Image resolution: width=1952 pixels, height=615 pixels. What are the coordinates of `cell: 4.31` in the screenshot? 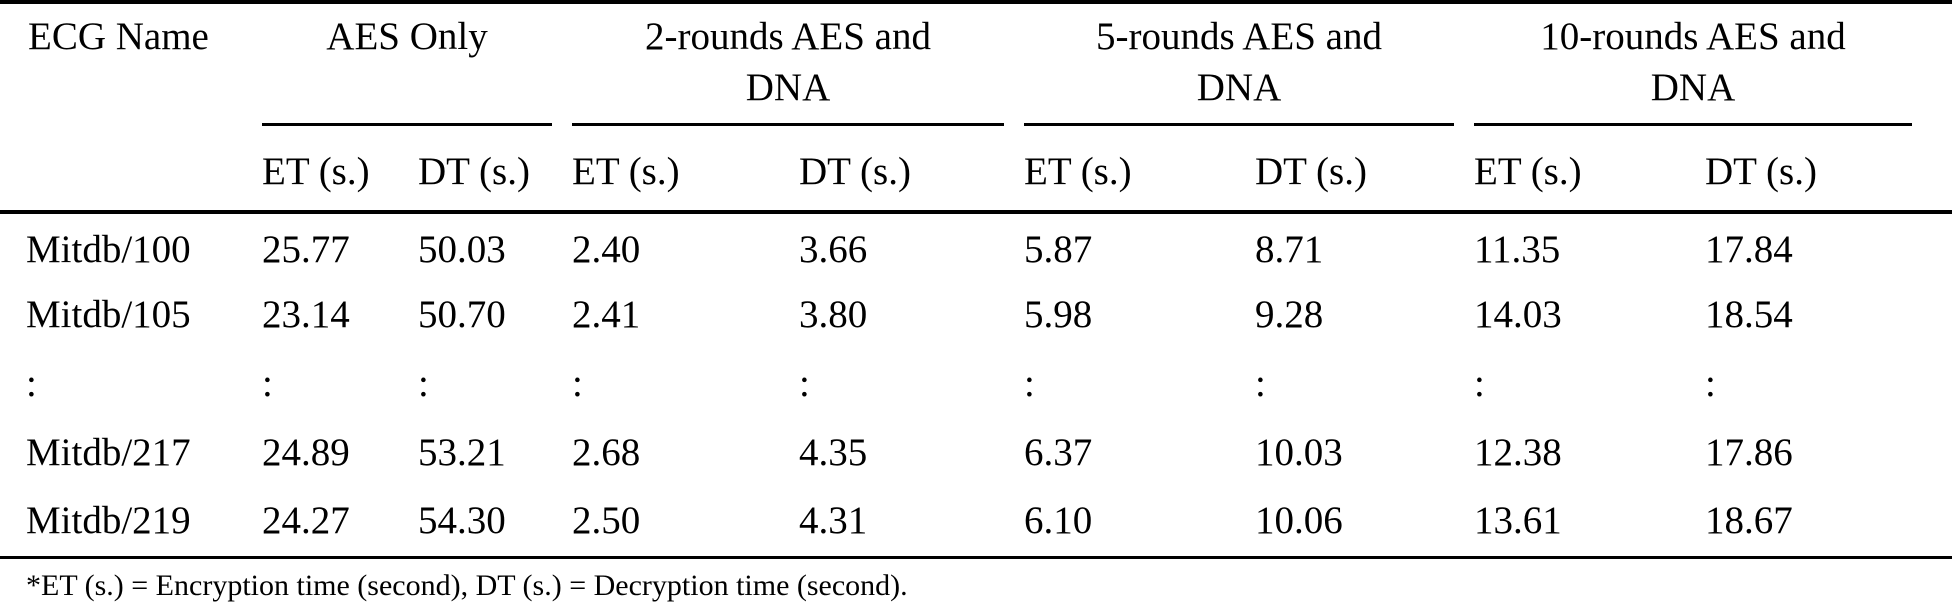 It's located at (833, 521).